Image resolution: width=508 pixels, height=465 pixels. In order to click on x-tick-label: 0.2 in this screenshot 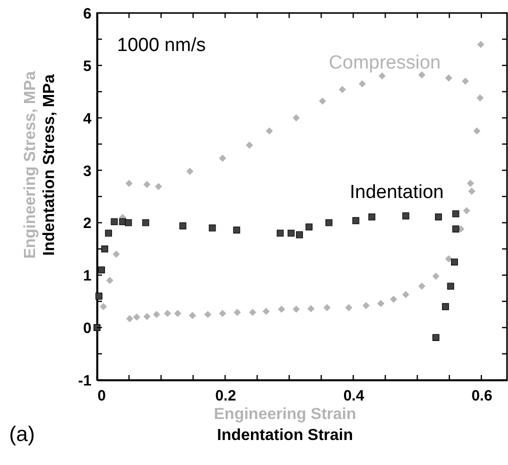, I will do `click(225, 396)`.